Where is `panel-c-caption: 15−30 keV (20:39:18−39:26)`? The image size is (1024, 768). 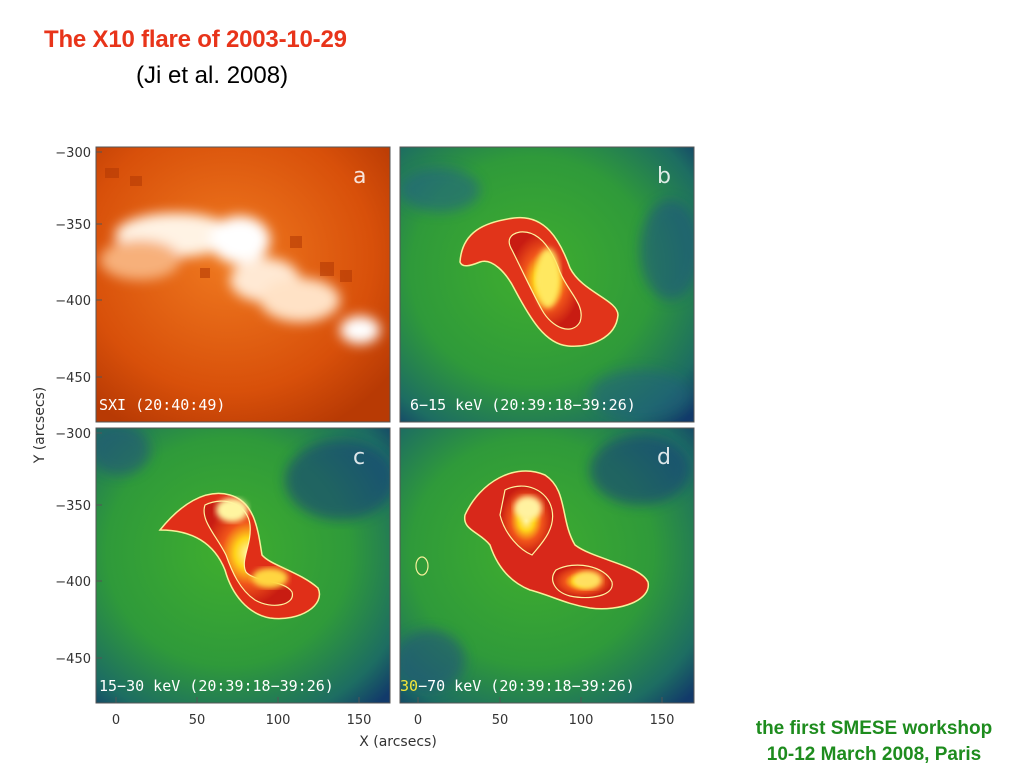 panel-c-caption: 15−30 keV (20:39:18−39:26) is located at coordinates (216, 686).